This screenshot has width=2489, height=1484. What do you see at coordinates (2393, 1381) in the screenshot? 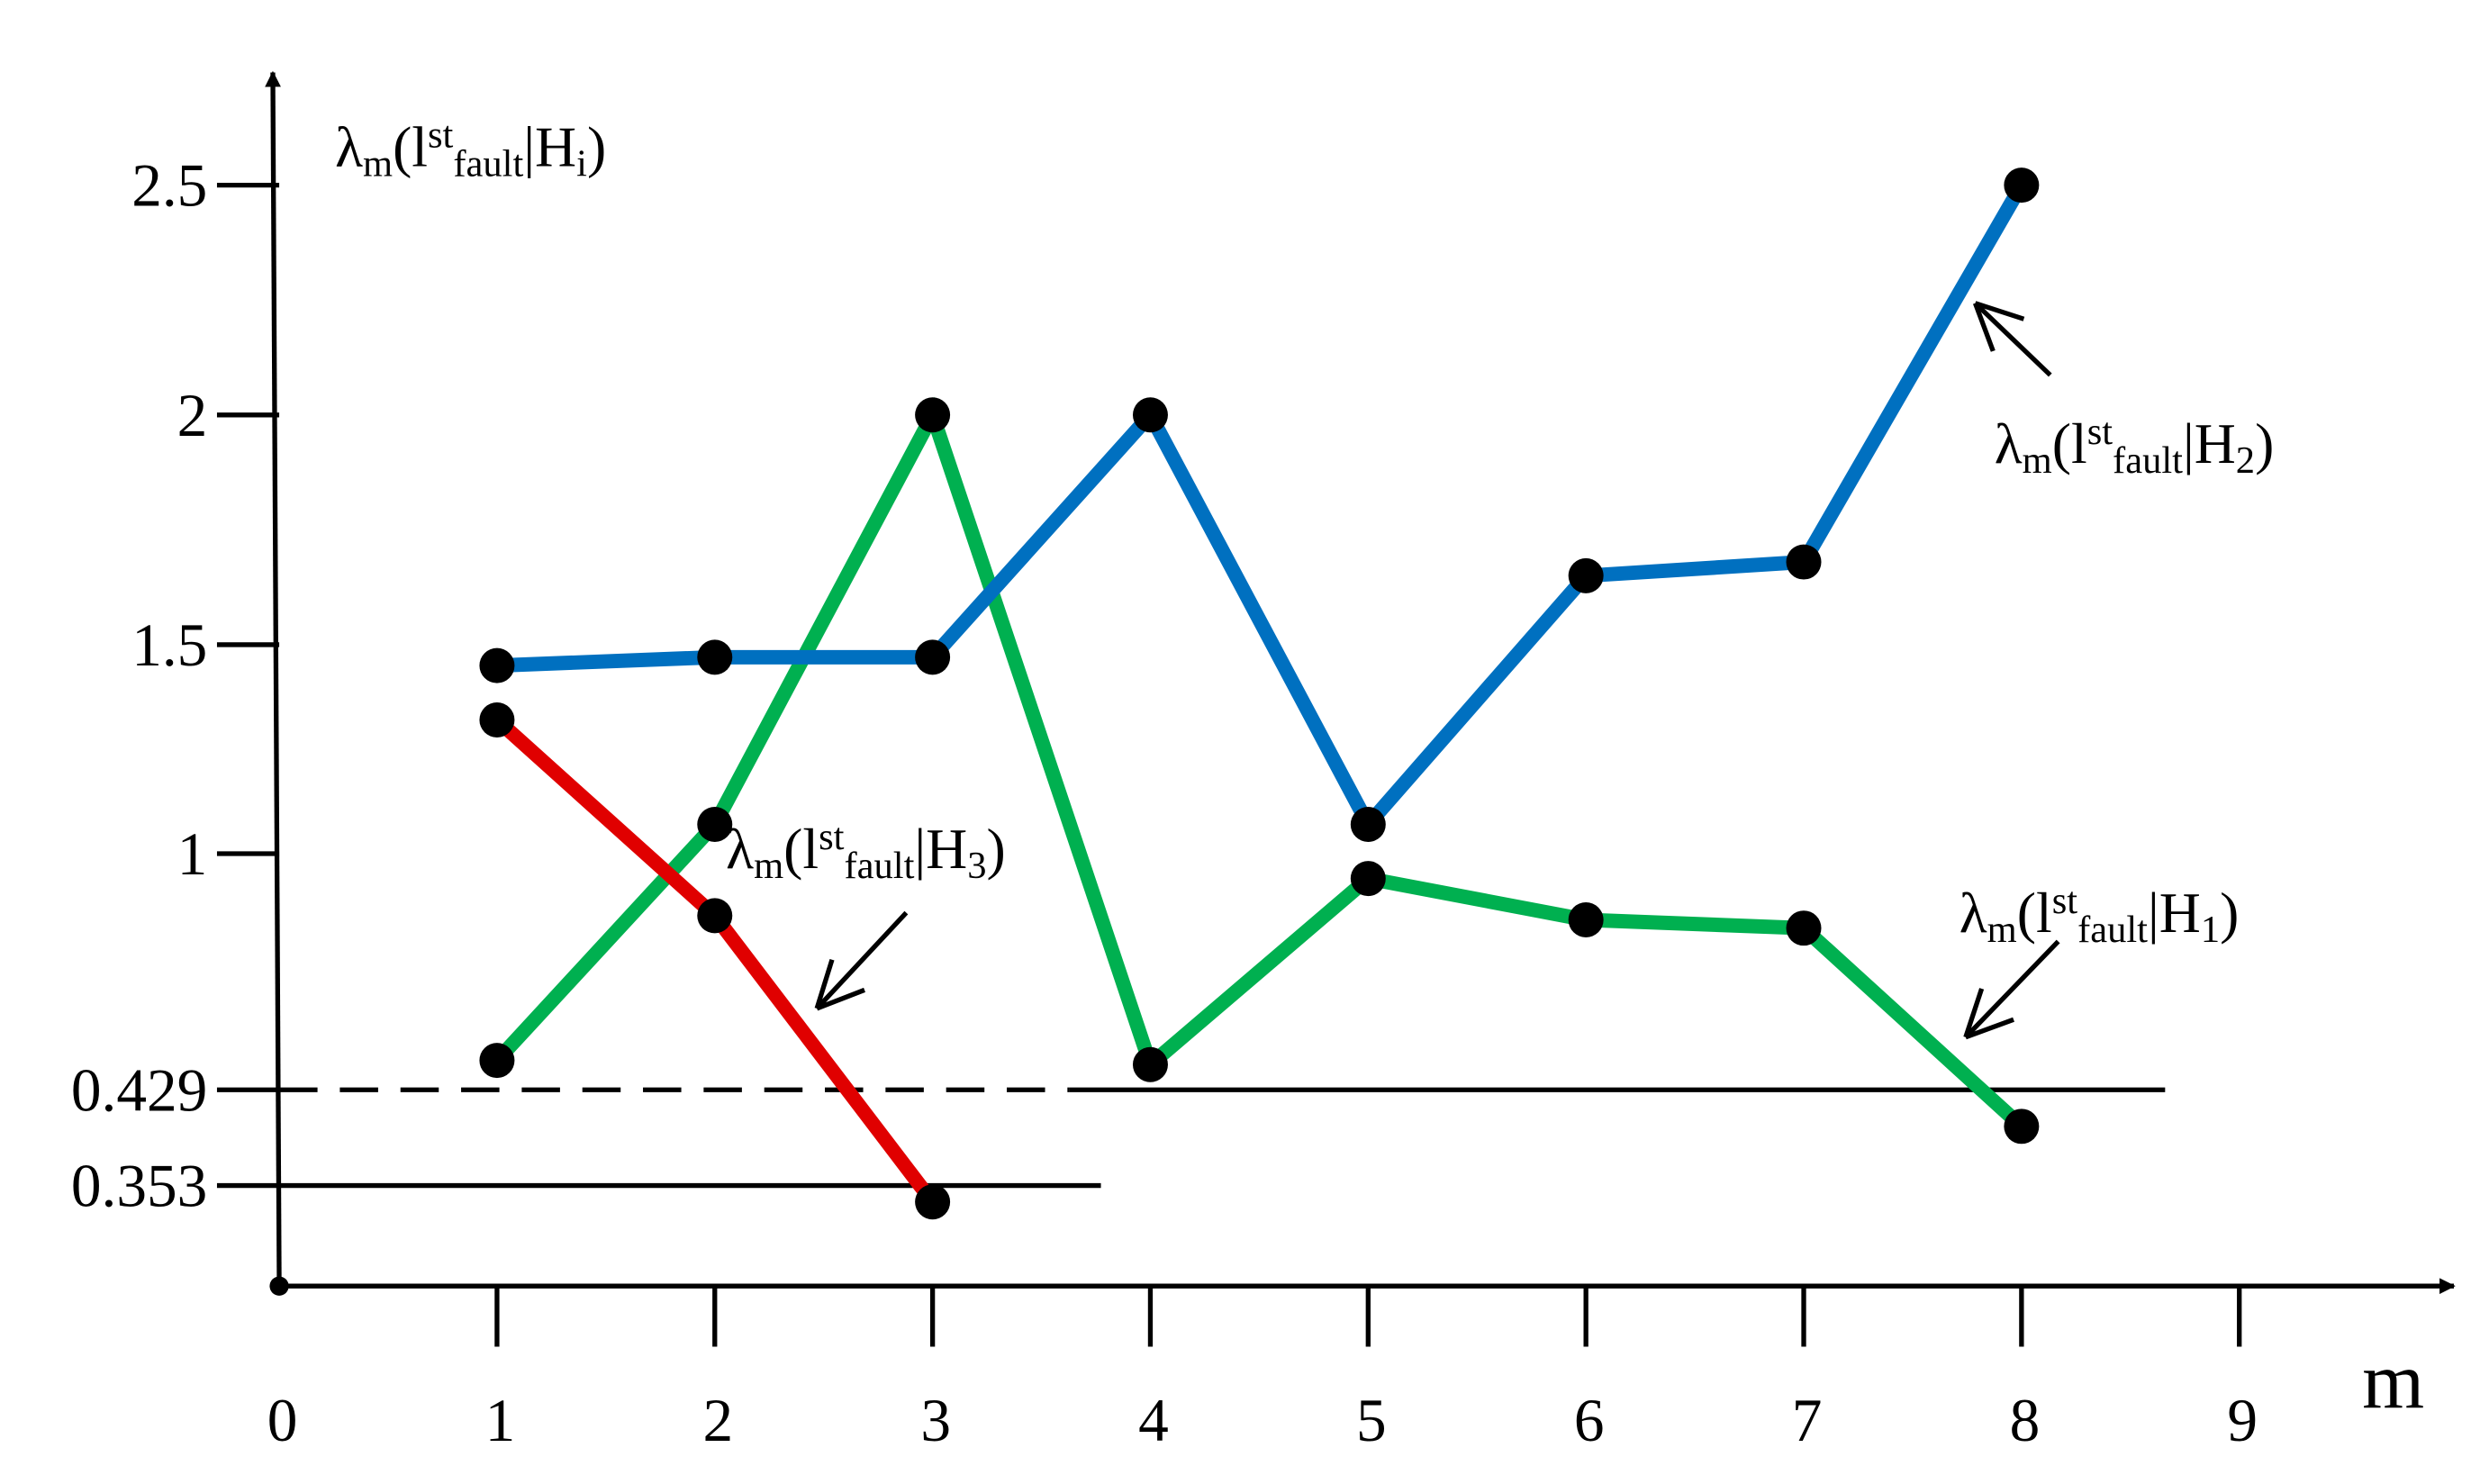
I see `x-axis-title: m` at bounding box center [2393, 1381].